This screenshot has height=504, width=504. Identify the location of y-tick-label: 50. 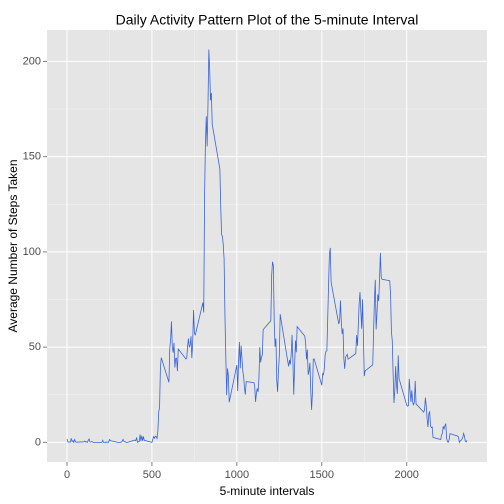
(35, 347).